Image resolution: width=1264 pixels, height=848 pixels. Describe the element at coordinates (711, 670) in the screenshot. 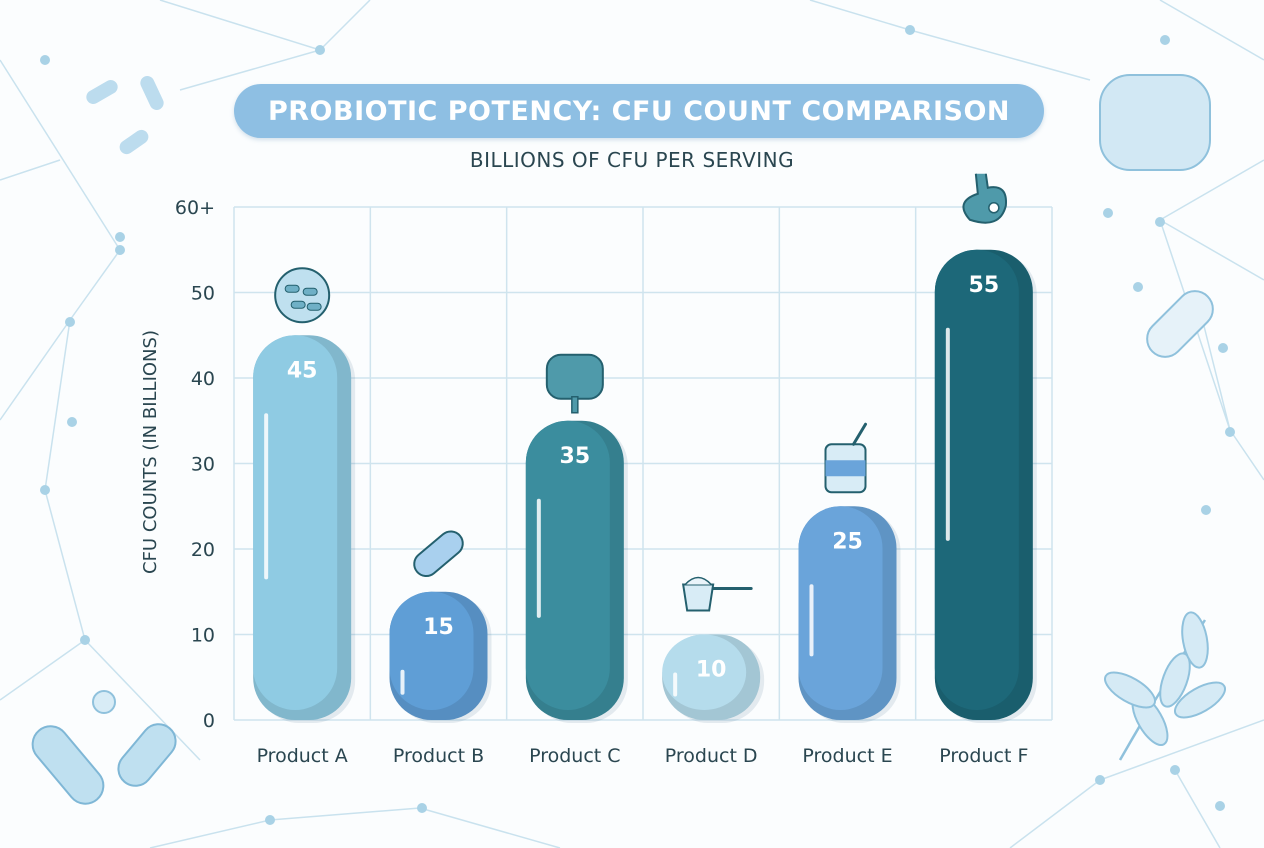

I see `data-label: 10` at that location.